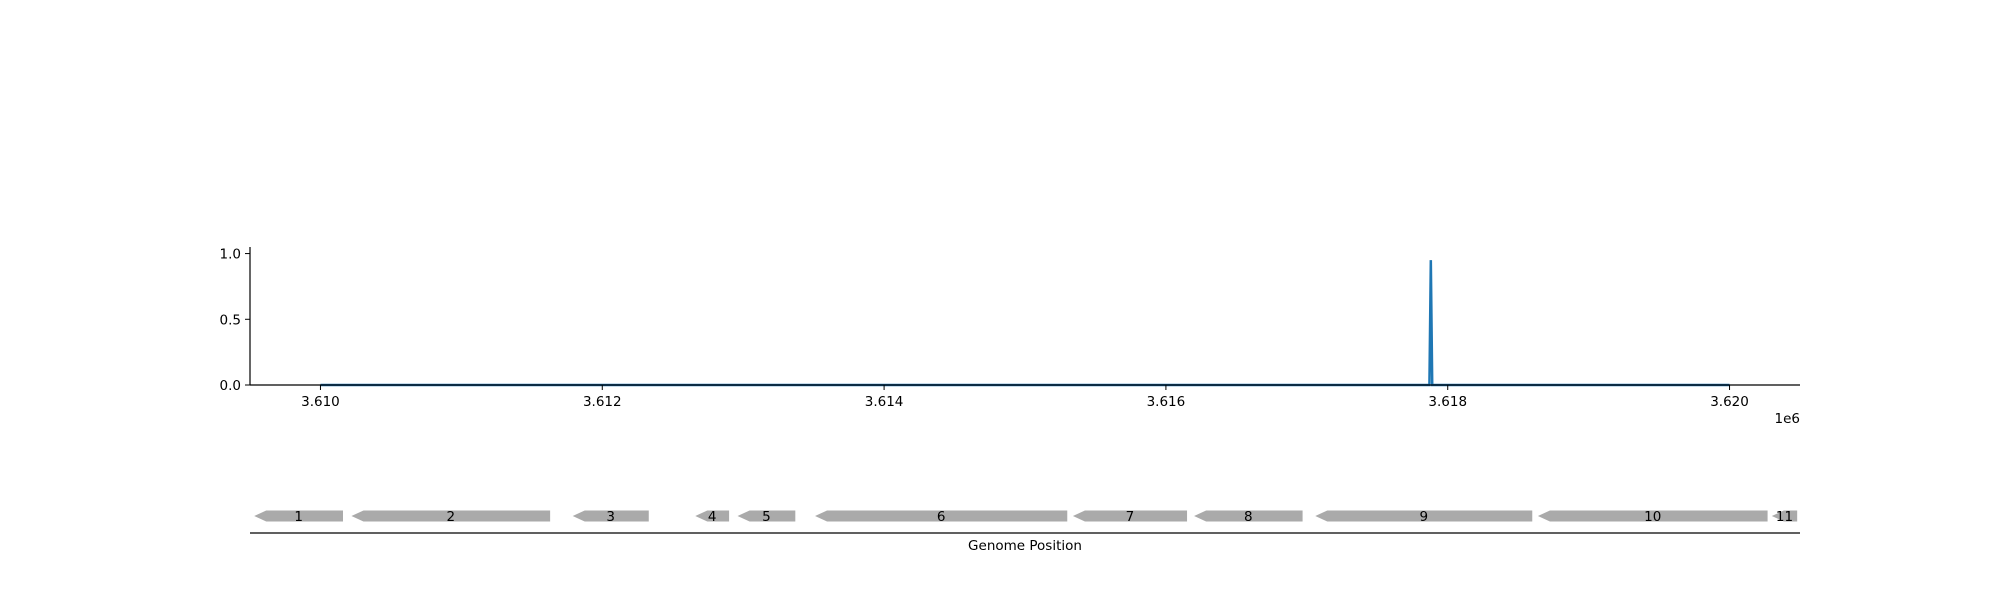 The width and height of the screenshot is (2000, 600). I want to click on gene-label: 5, so click(766, 517).